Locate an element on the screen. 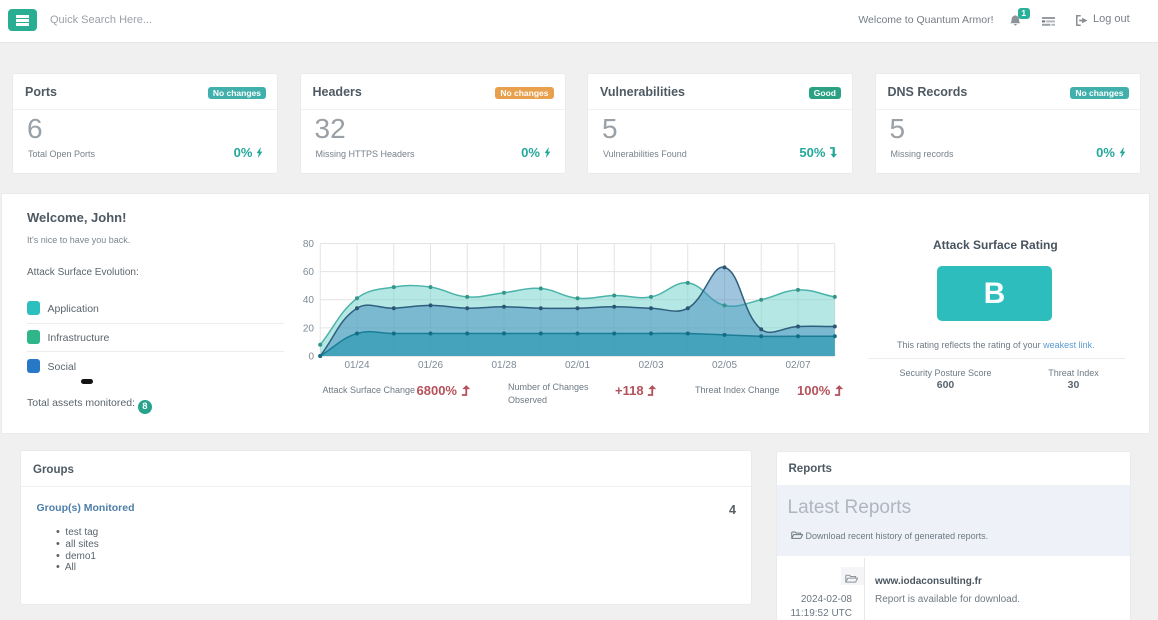  svg-text: 02/05 is located at coordinates (724, 365).